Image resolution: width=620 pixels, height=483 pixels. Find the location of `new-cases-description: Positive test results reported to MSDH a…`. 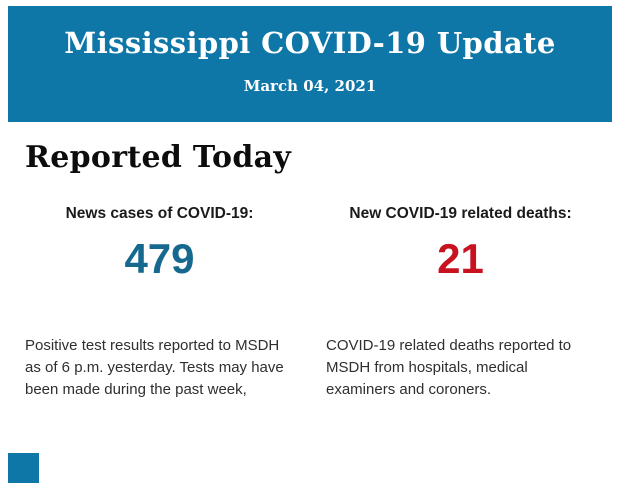

new-cases-description: Positive test results reported to MSDH a… is located at coordinates (154, 367).